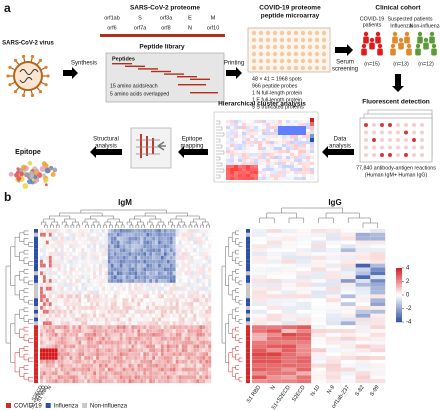 The image size is (440, 411). I want to click on note: 48 × 41 = 1968 spots, so click(277, 79).